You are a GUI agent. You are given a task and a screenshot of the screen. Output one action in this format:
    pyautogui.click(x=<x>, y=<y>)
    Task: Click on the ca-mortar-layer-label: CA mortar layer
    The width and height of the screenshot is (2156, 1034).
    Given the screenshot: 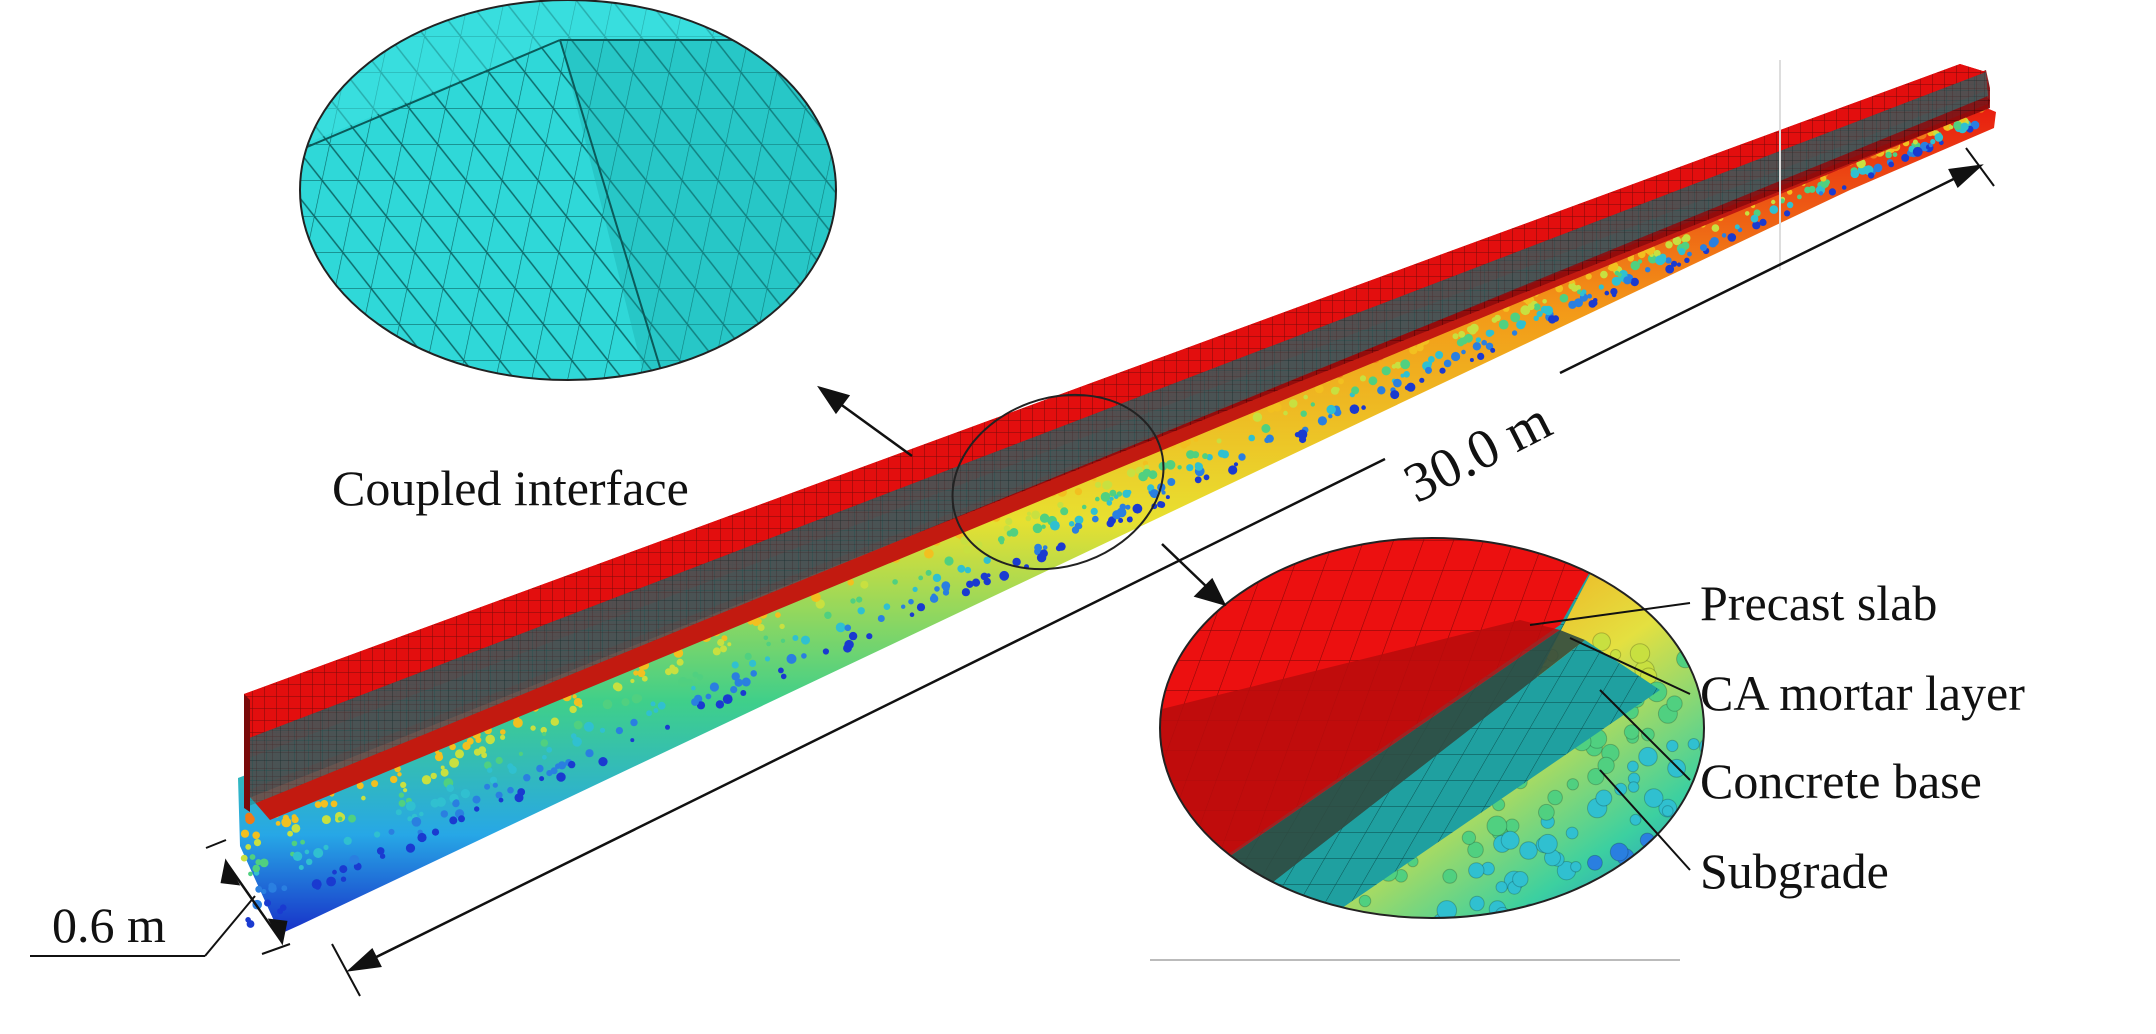 What is the action you would take?
    pyautogui.click(x=1862, y=693)
    